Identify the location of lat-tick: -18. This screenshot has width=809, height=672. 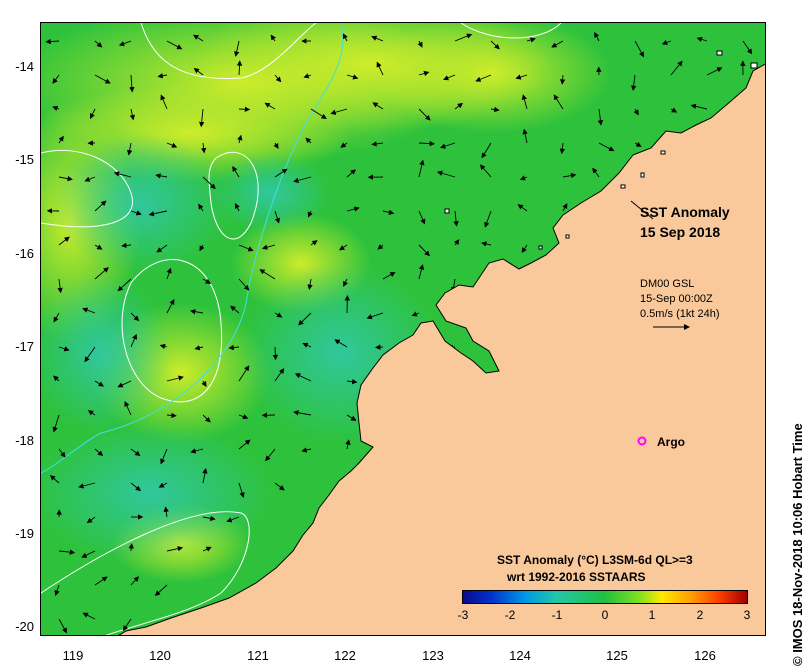
(24, 440).